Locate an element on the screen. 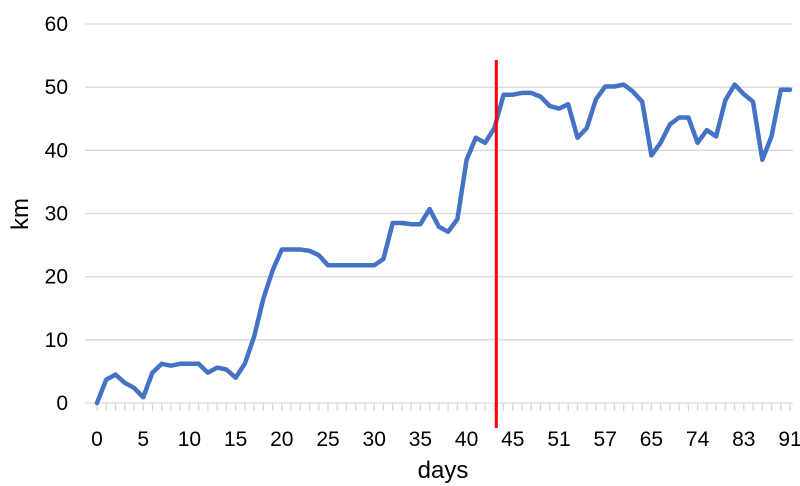 The image size is (800, 486). y-tick-labels: 0 10 20 30 40 50 60 is located at coordinates (56, 214).